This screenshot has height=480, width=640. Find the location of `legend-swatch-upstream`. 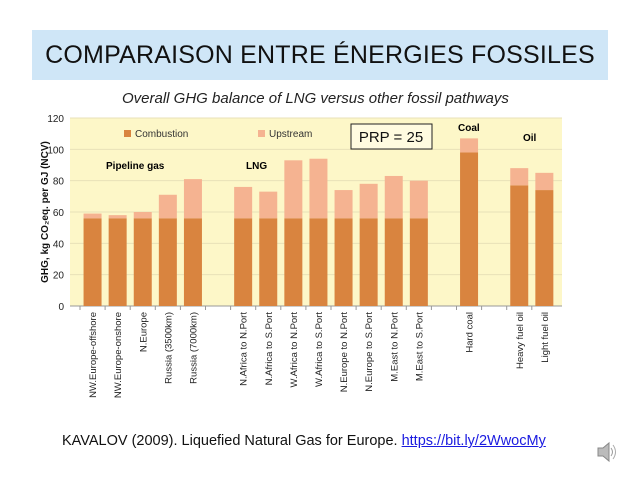

legend-swatch-upstream is located at coordinates (261, 133).